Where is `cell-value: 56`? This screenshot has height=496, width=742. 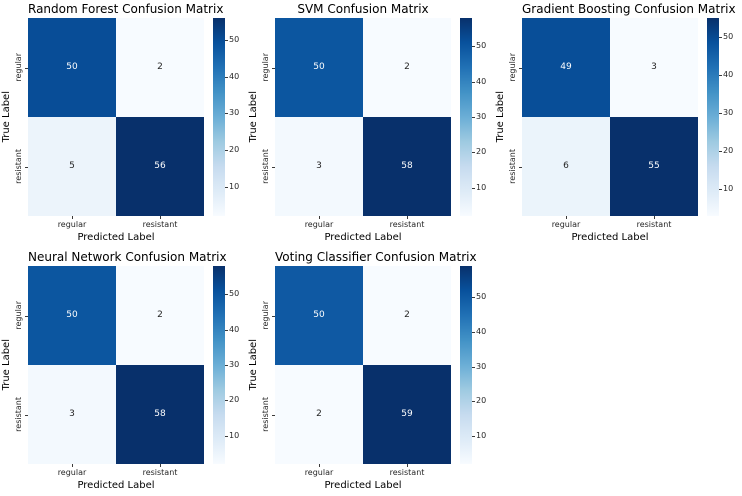
cell-value: 56 is located at coordinates (160, 166).